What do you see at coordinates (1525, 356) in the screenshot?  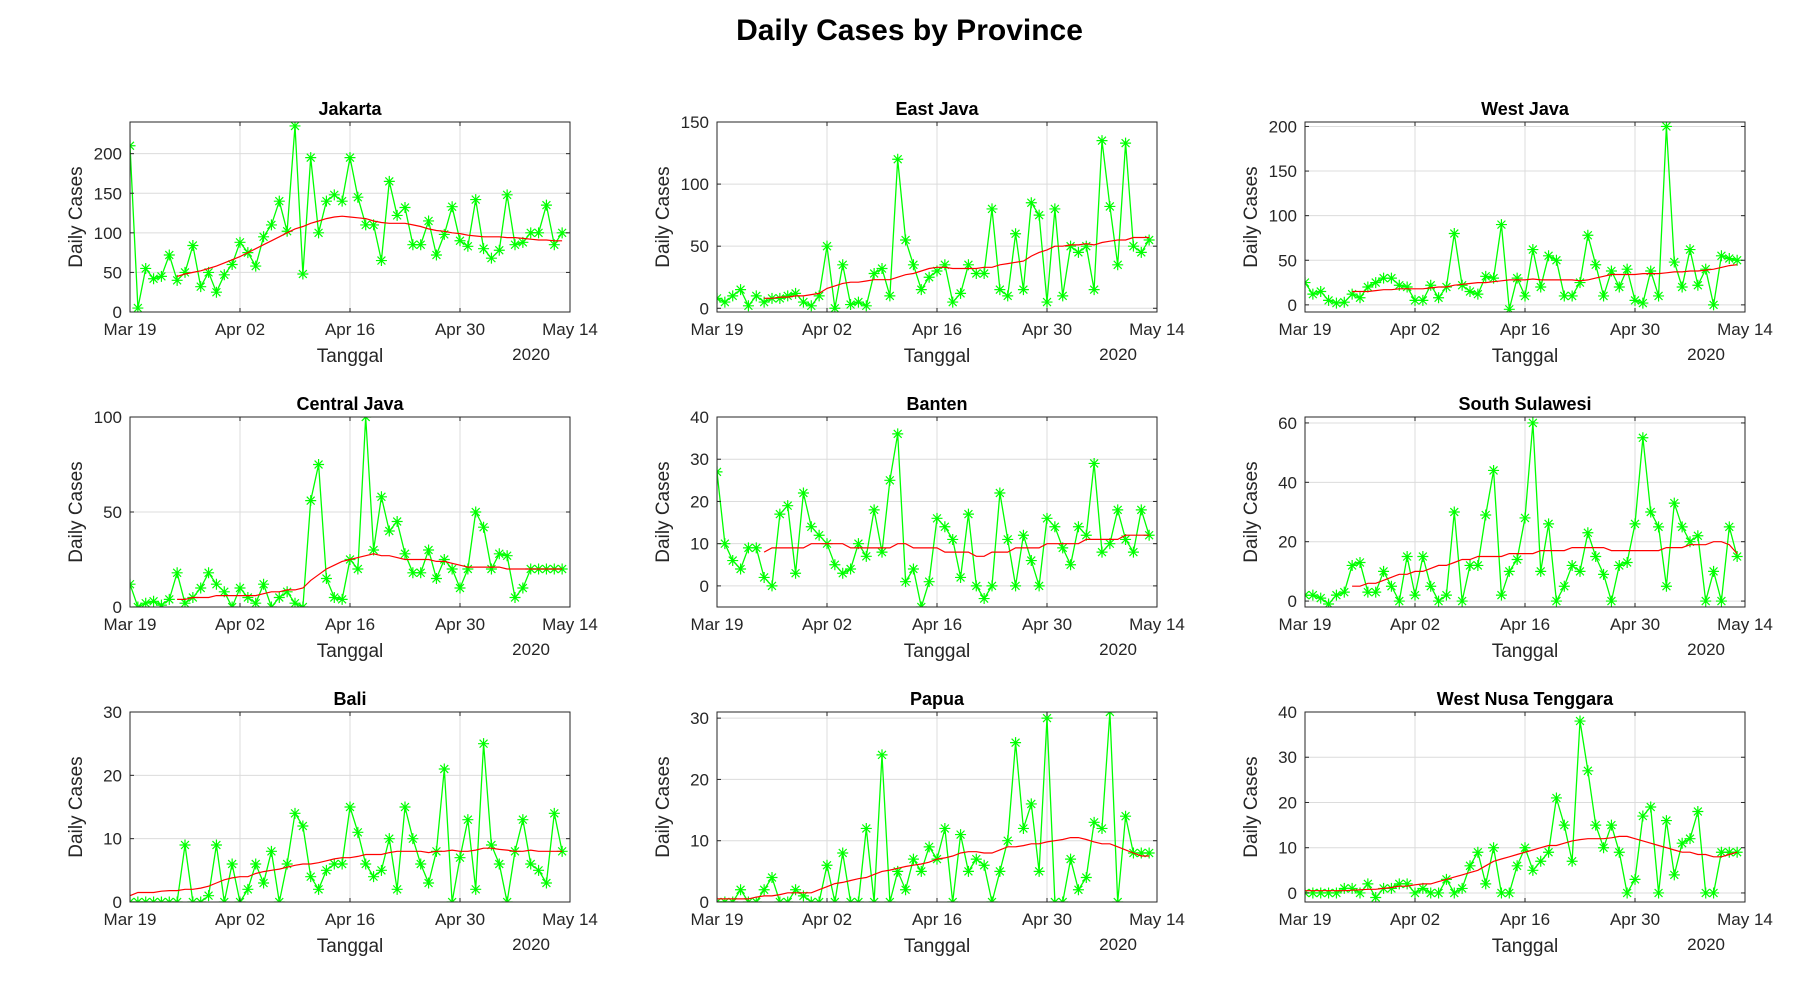 I see `x-axis-label: Tanggal` at bounding box center [1525, 356].